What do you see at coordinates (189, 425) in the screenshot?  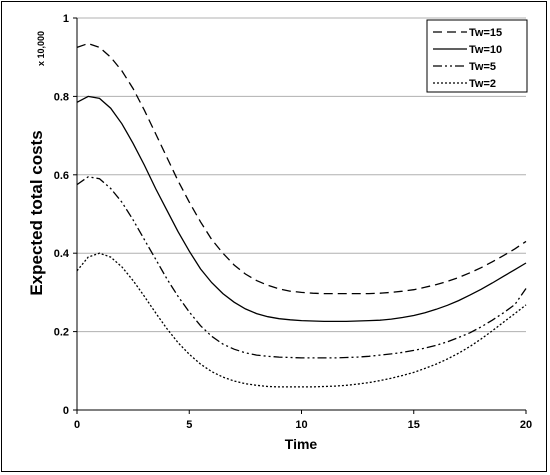 I see `x-tick-label: 5` at bounding box center [189, 425].